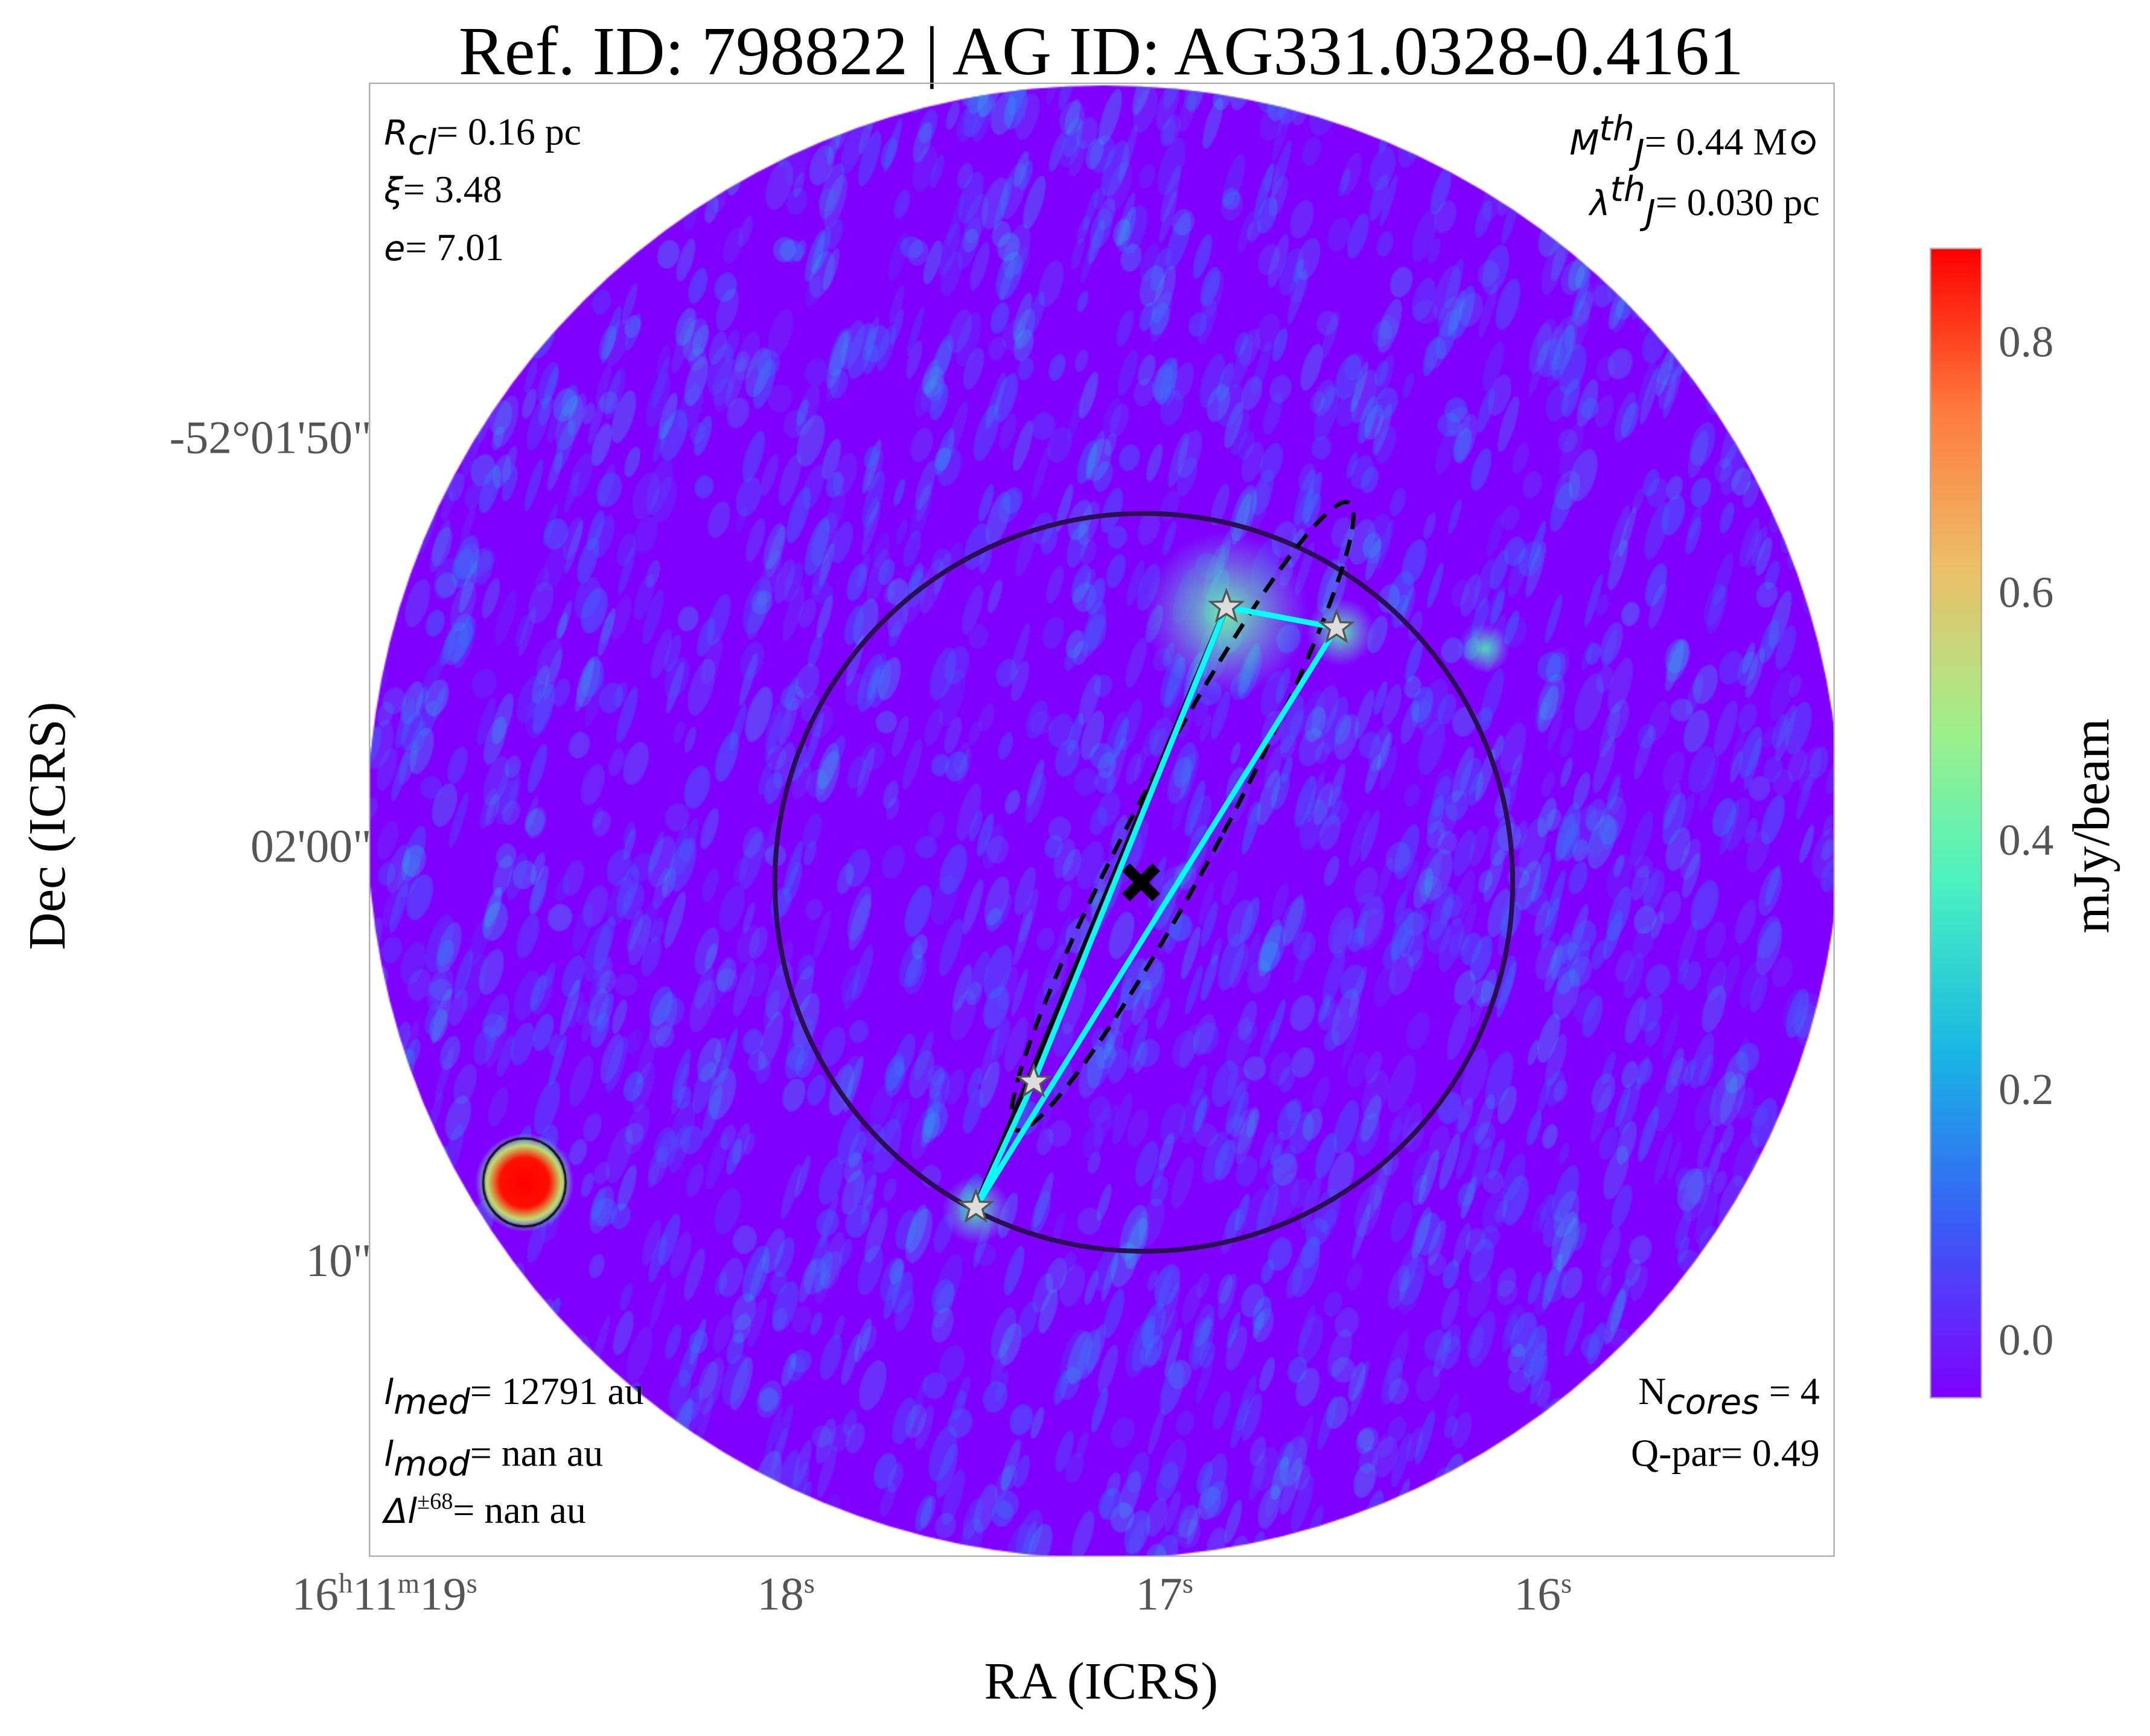 Image resolution: width=2150 pixels, height=1736 pixels. Describe the element at coordinates (338, 1262) in the screenshot. I see `y-tick-label: 10"` at that location.